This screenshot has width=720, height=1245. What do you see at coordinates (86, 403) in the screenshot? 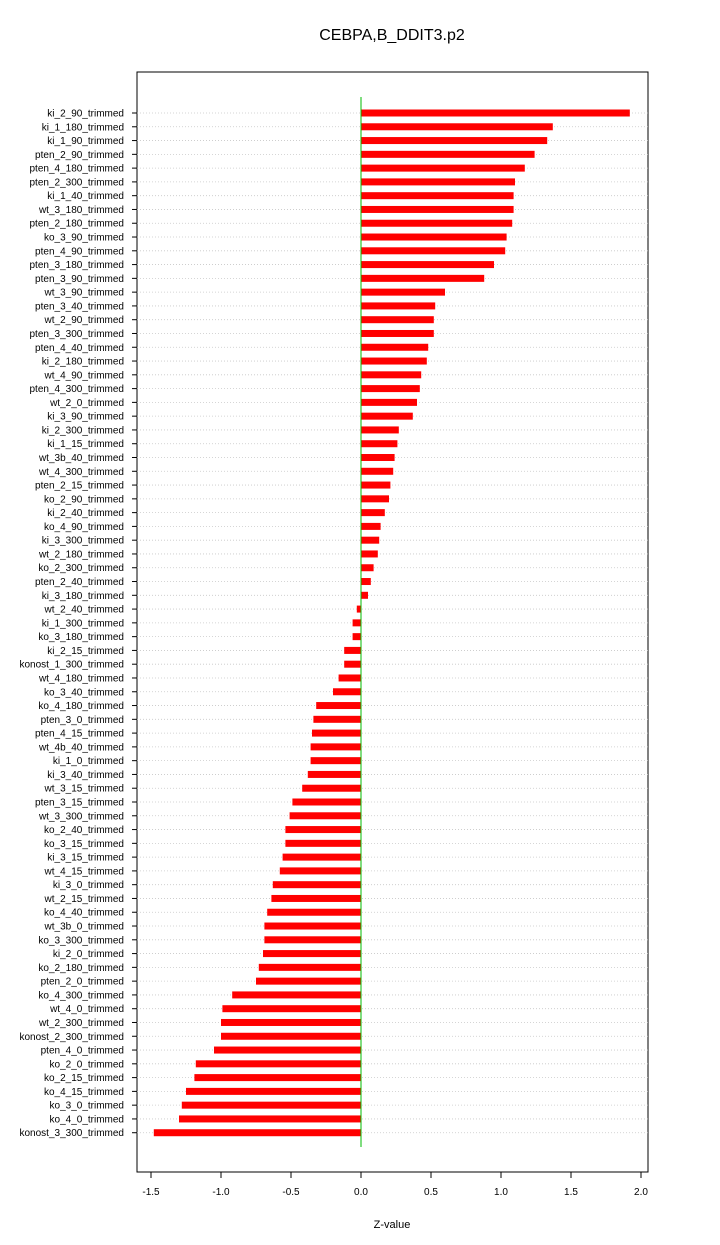
I see `category-label: wt_2_0_trimmed` at bounding box center [86, 403].